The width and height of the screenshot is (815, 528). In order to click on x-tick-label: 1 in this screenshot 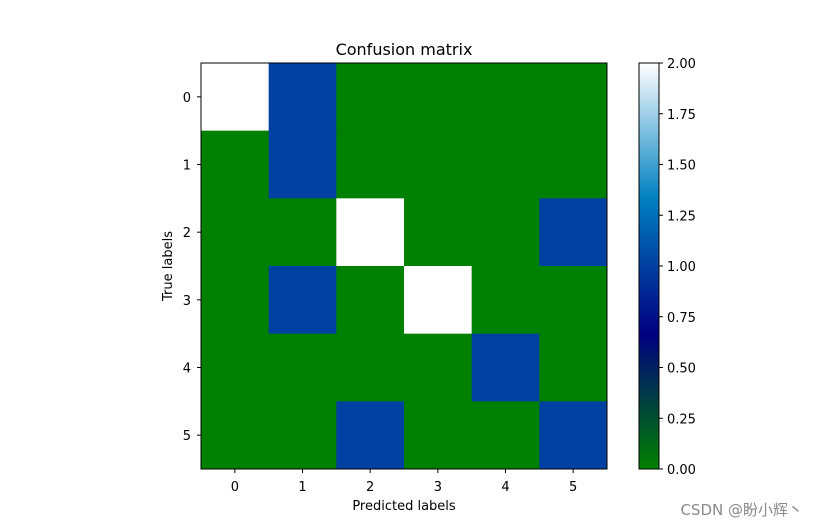, I will do `click(302, 487)`.